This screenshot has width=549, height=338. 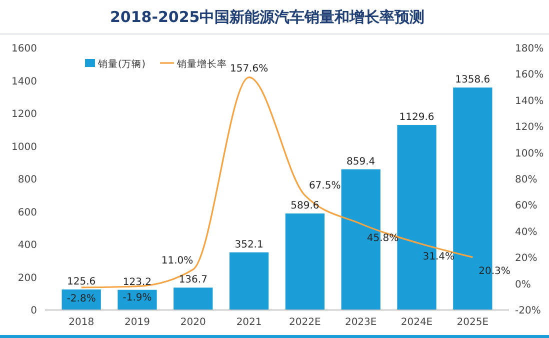 I want to click on data-label: -1.9%, so click(x=137, y=298).